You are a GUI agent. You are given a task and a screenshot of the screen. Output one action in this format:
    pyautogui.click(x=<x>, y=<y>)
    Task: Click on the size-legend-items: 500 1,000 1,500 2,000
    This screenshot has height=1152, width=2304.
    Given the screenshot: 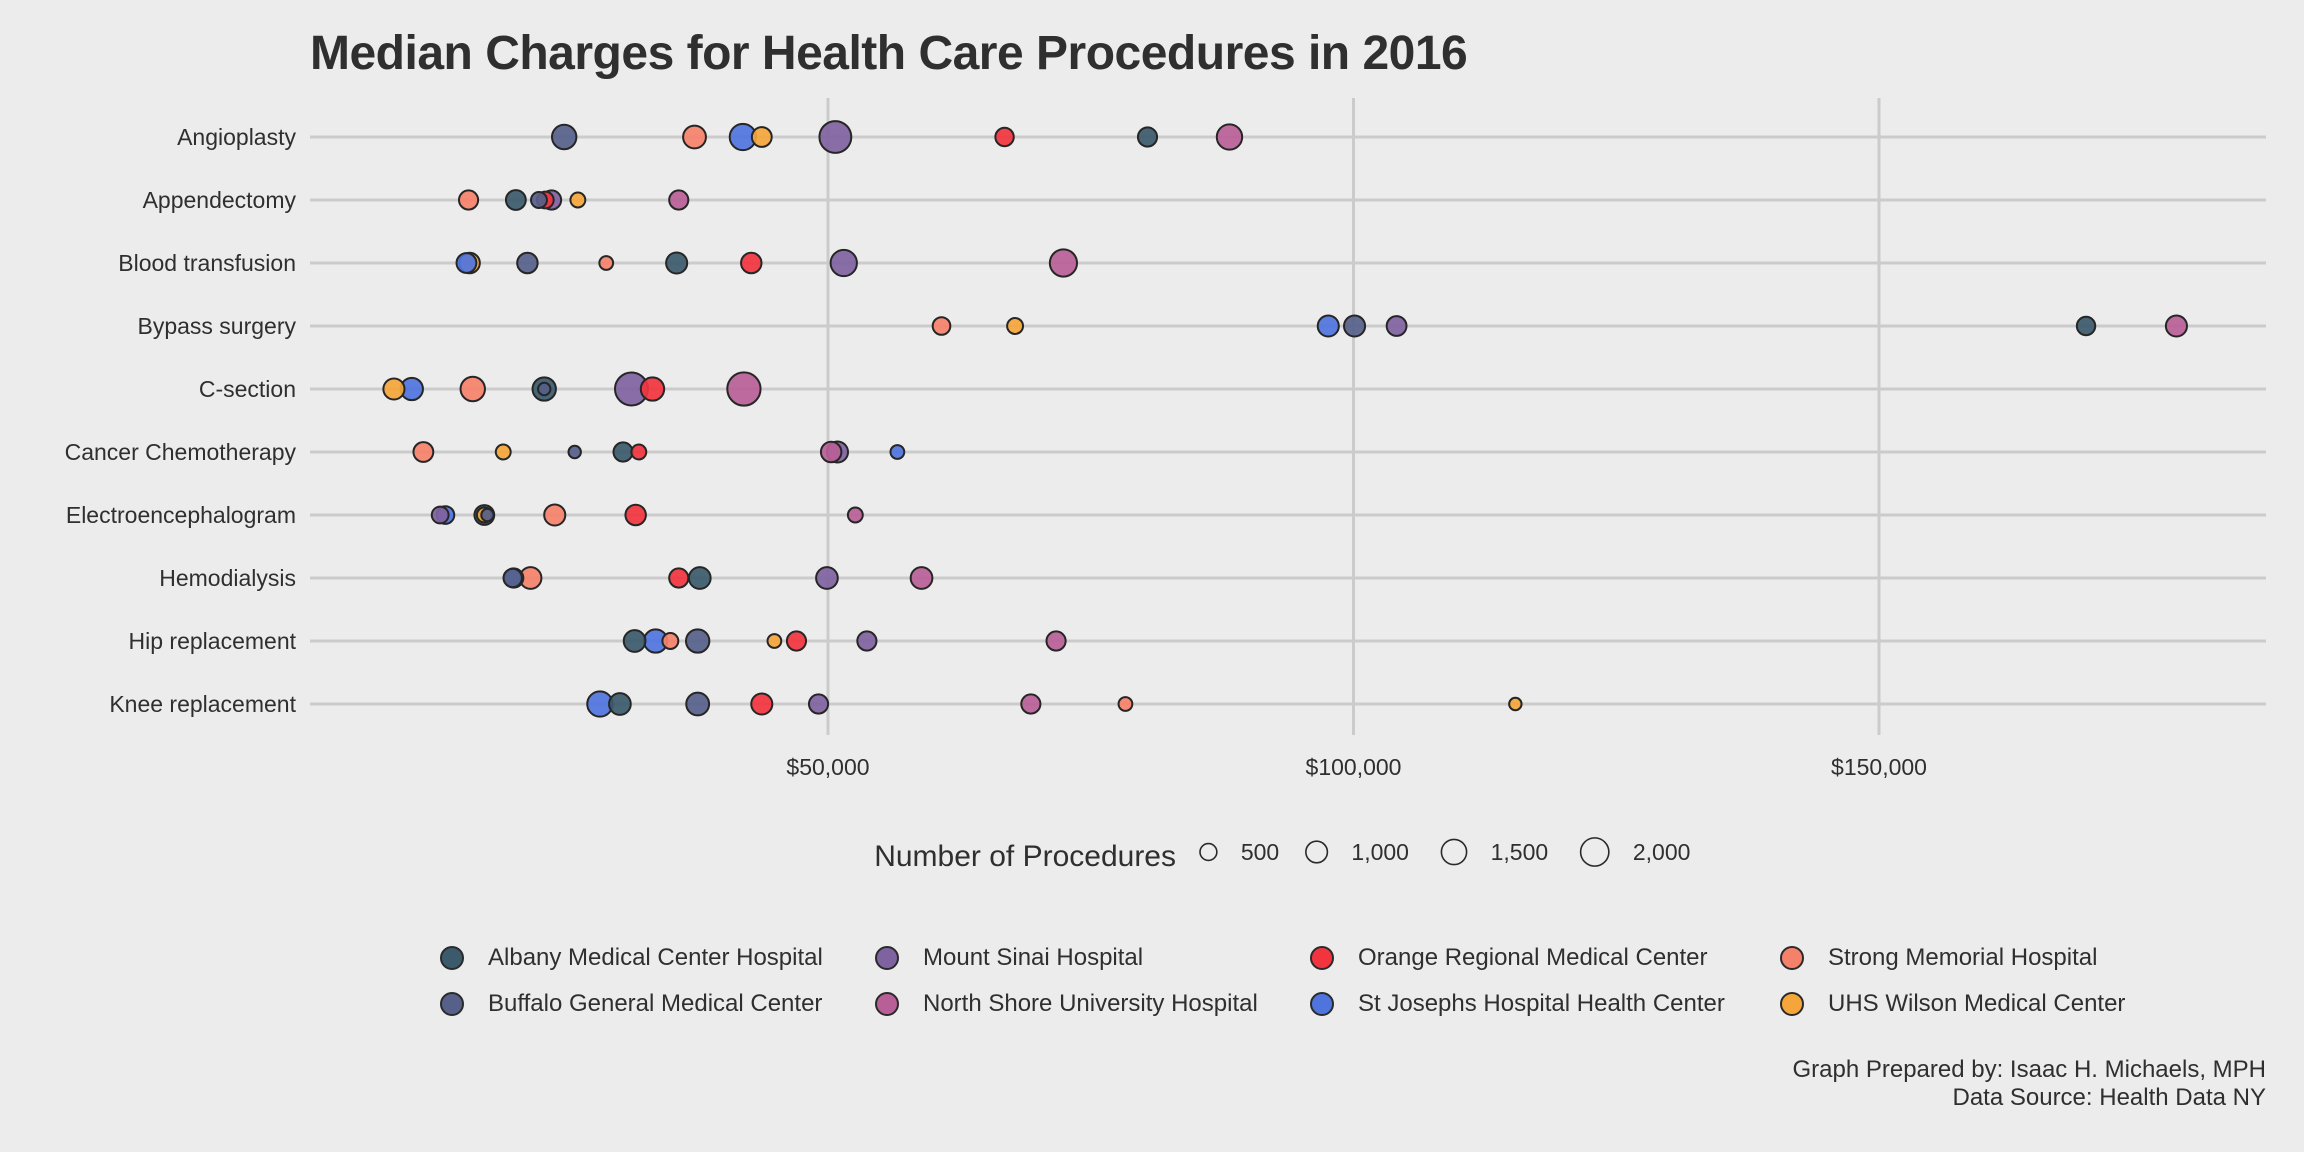 What is the action you would take?
    pyautogui.click(x=1445, y=852)
    